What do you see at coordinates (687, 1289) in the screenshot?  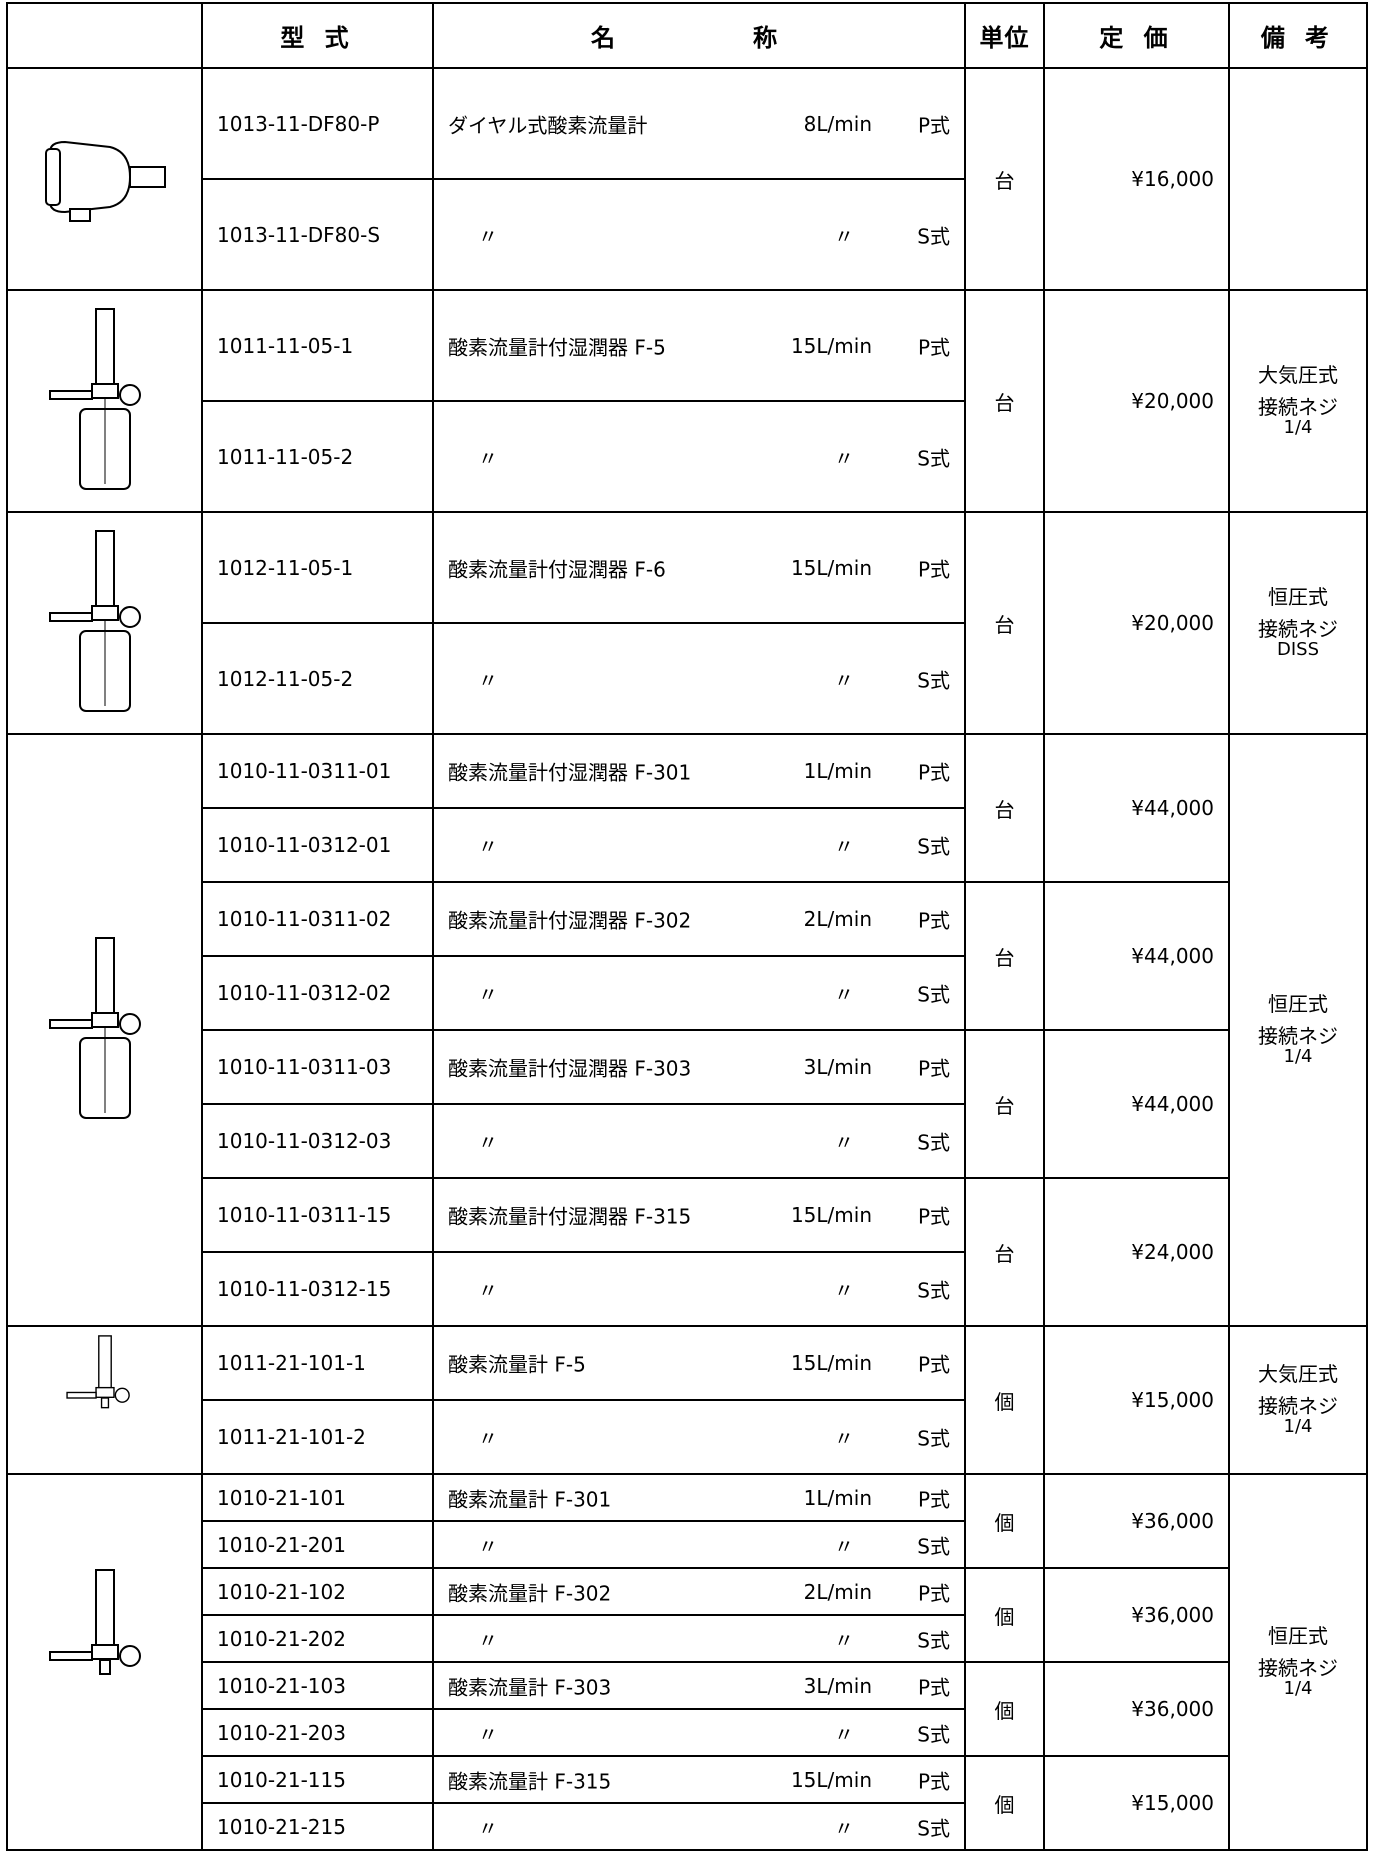 I see `table-row: 1010-11-0312-15 〃 〃 S式` at bounding box center [687, 1289].